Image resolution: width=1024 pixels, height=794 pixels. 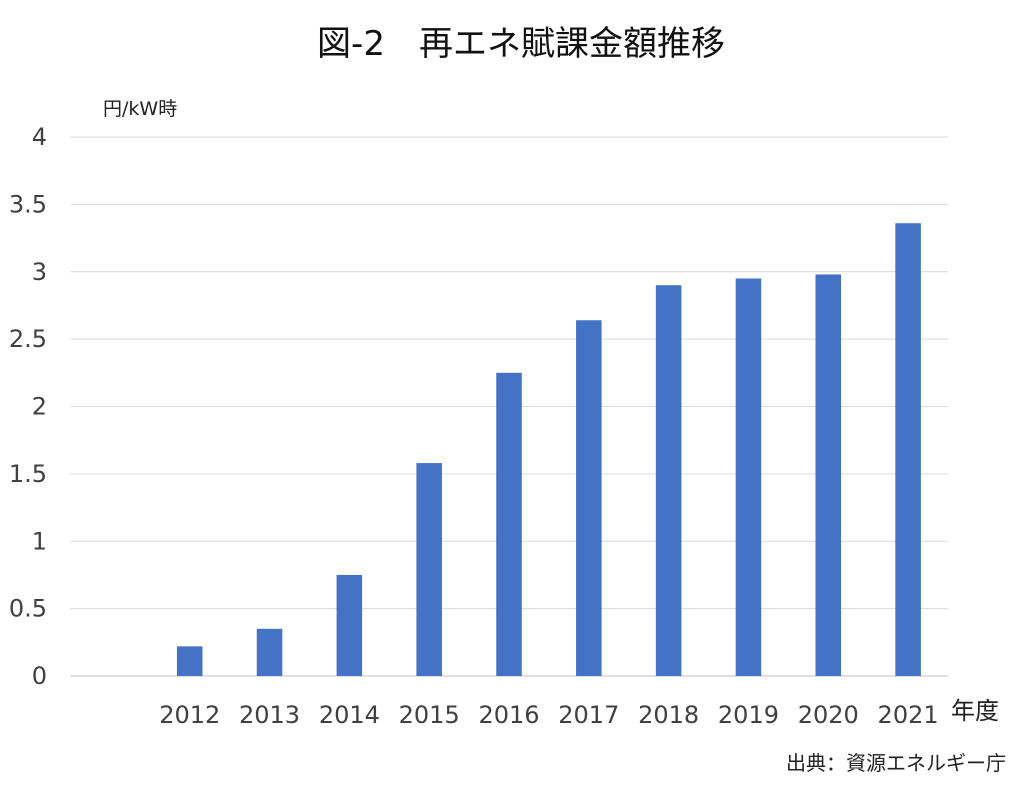 What do you see at coordinates (429, 569) in the screenshot?
I see `bar-2015` at bounding box center [429, 569].